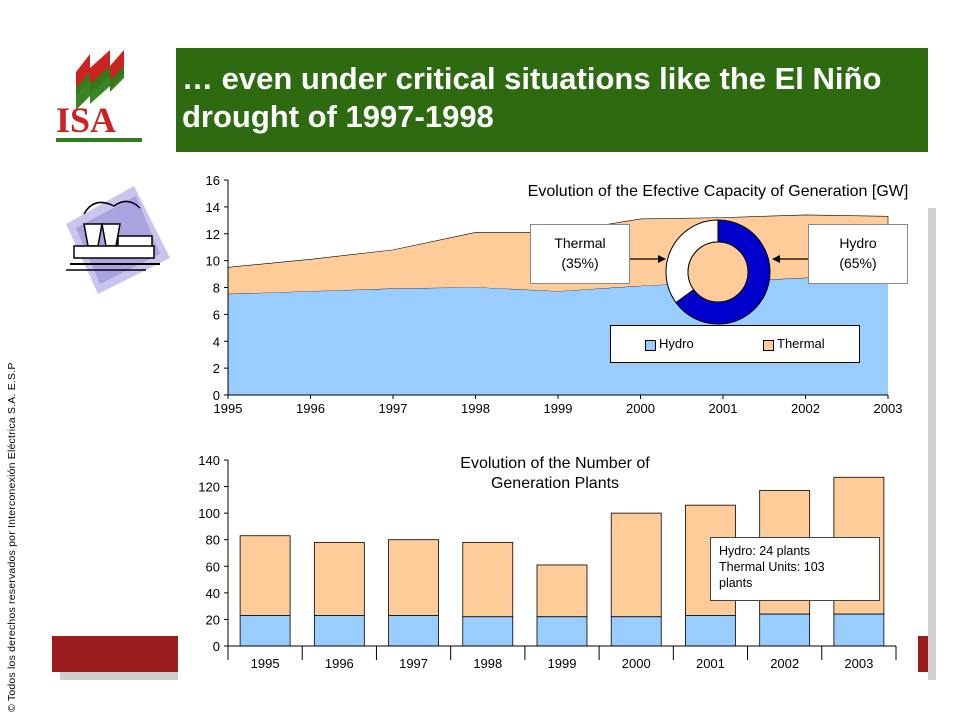 This screenshot has width=960, height=720. Describe the element at coordinates (99, 96) in the screenshot. I see `isa-logo-icon: ISA` at that location.